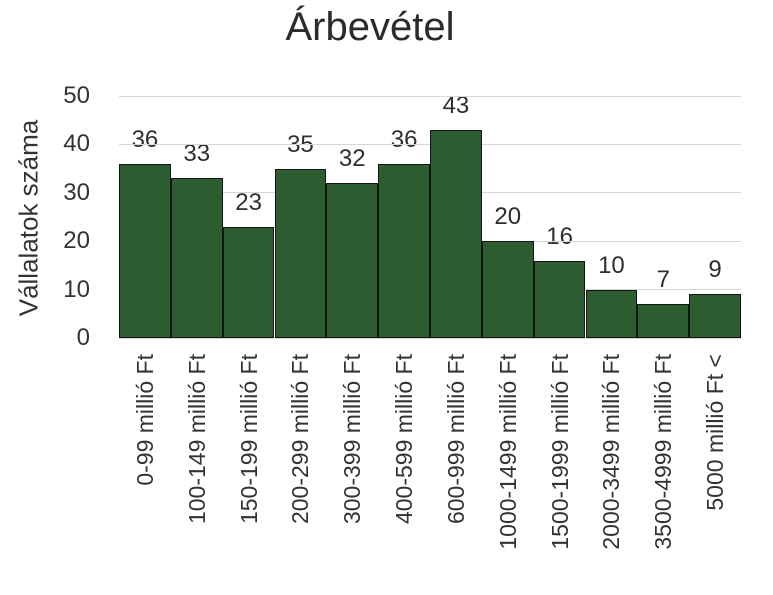 This screenshot has height=595, width=773. What do you see at coordinates (370, 27) in the screenshot?
I see `chart-title: Árbevétel` at bounding box center [370, 27].